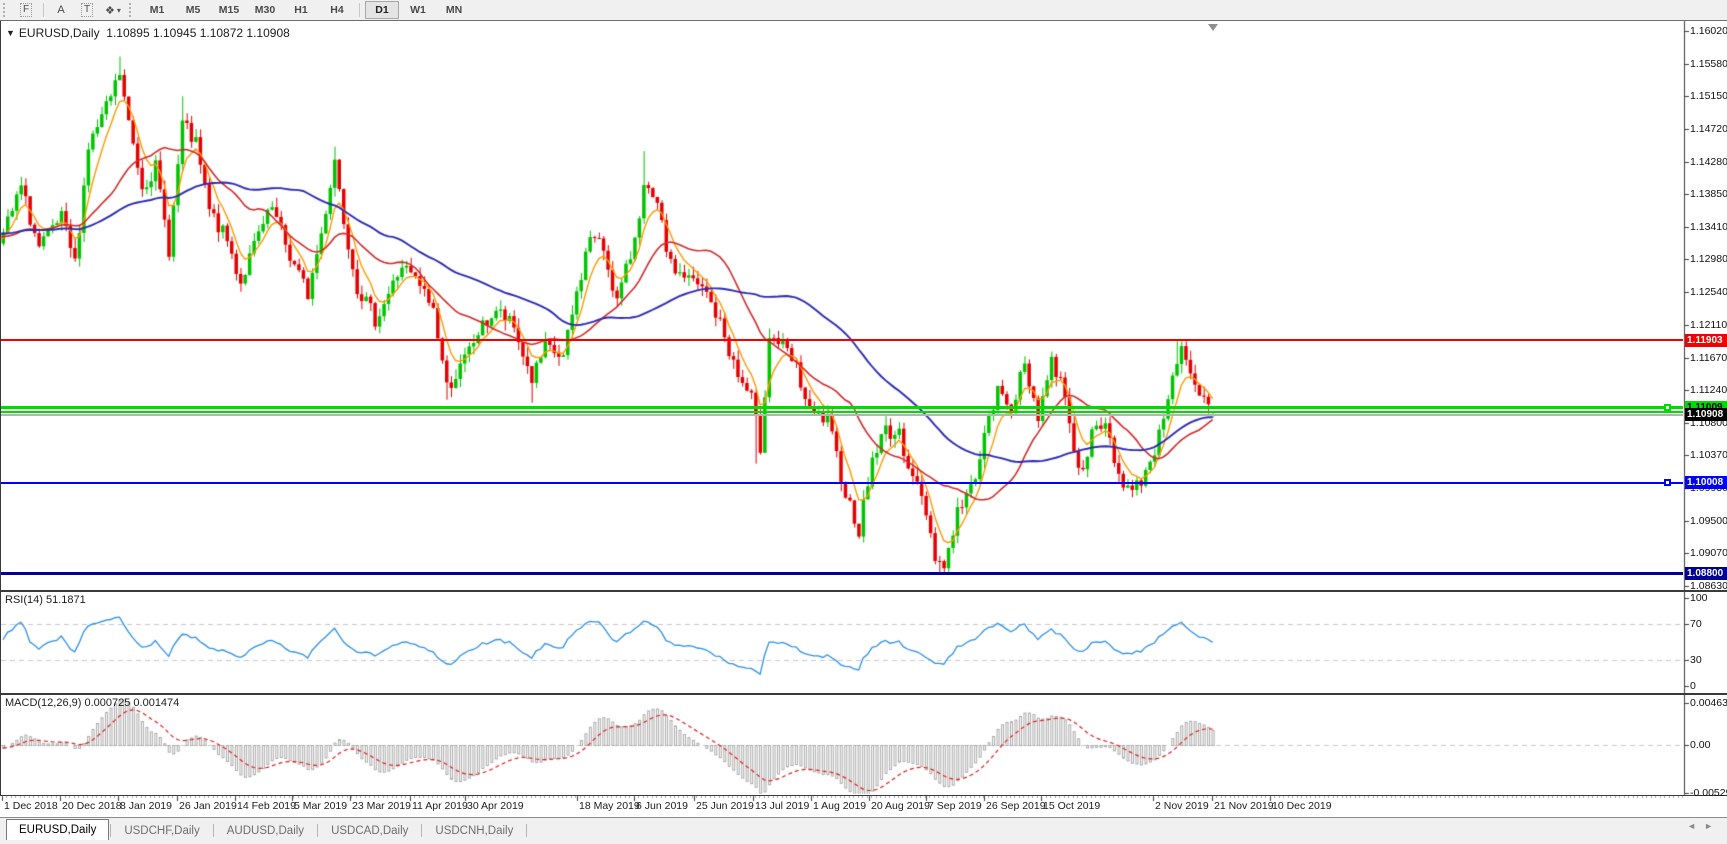 Image resolution: width=1727 pixels, height=844 pixels. Describe the element at coordinates (1708, 520) in the screenshot. I see `price-axis-tick: 1.09500` at that location.